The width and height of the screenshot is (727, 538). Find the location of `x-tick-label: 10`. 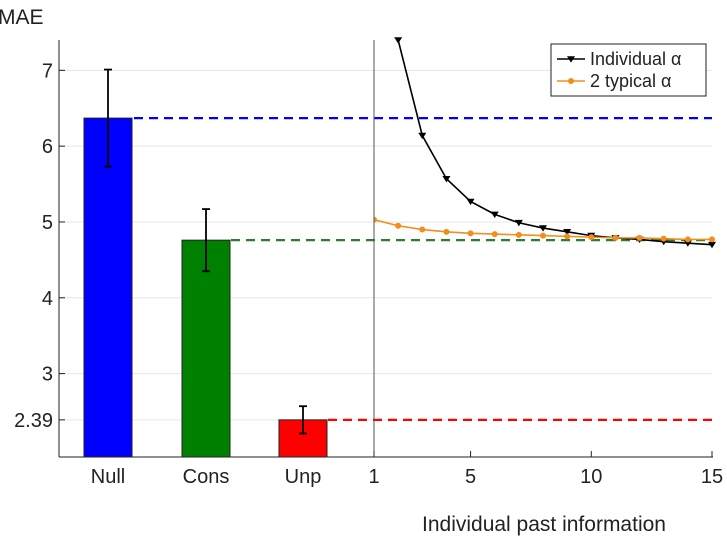

x-tick-label: 10 is located at coordinates (591, 477).